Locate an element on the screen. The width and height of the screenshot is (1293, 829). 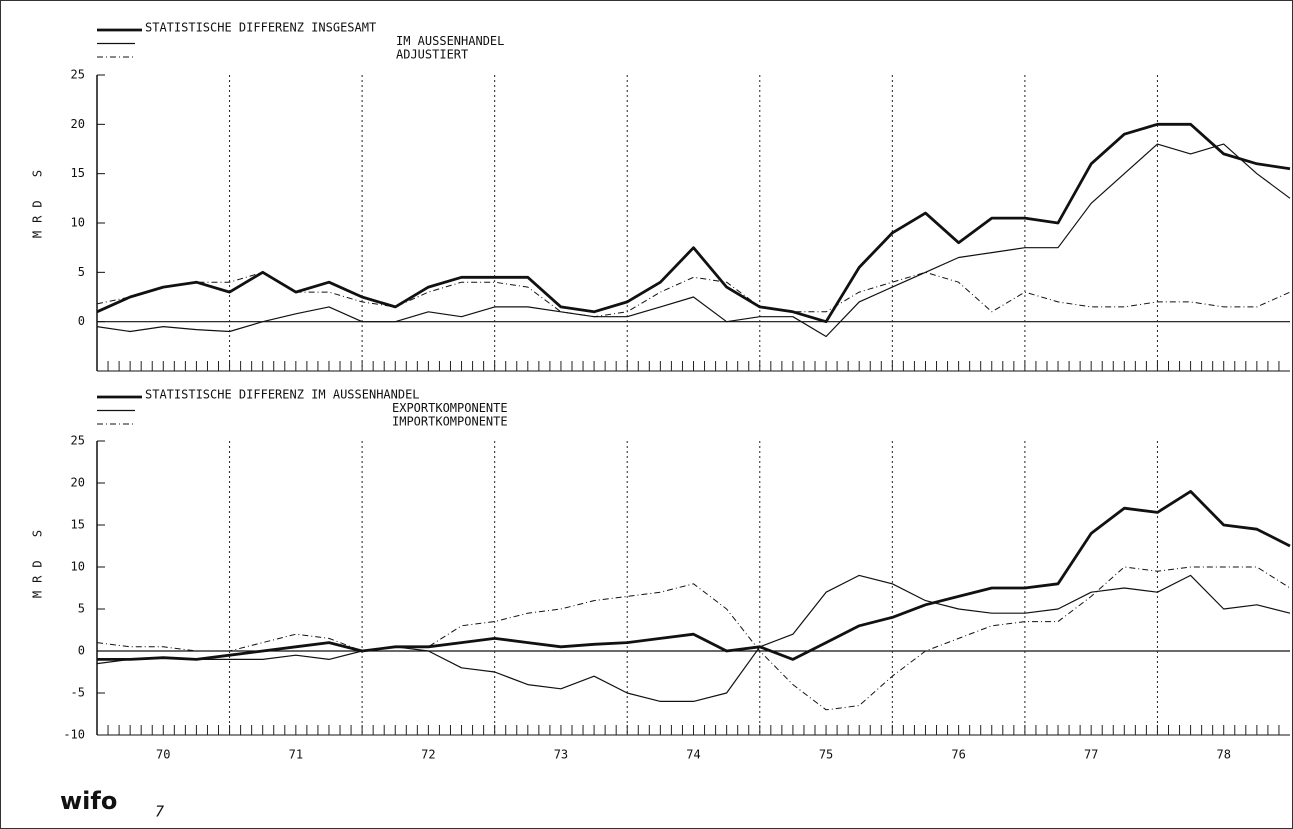
x-tick-label: 71 is located at coordinates (296, 755).